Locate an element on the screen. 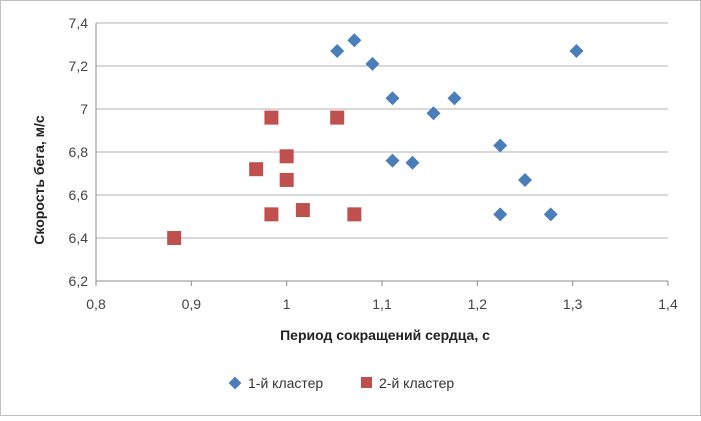 Image resolution: width=701 pixels, height=421 pixels. legend-item-cluster-2: 2-й кластер is located at coordinates (407, 383).